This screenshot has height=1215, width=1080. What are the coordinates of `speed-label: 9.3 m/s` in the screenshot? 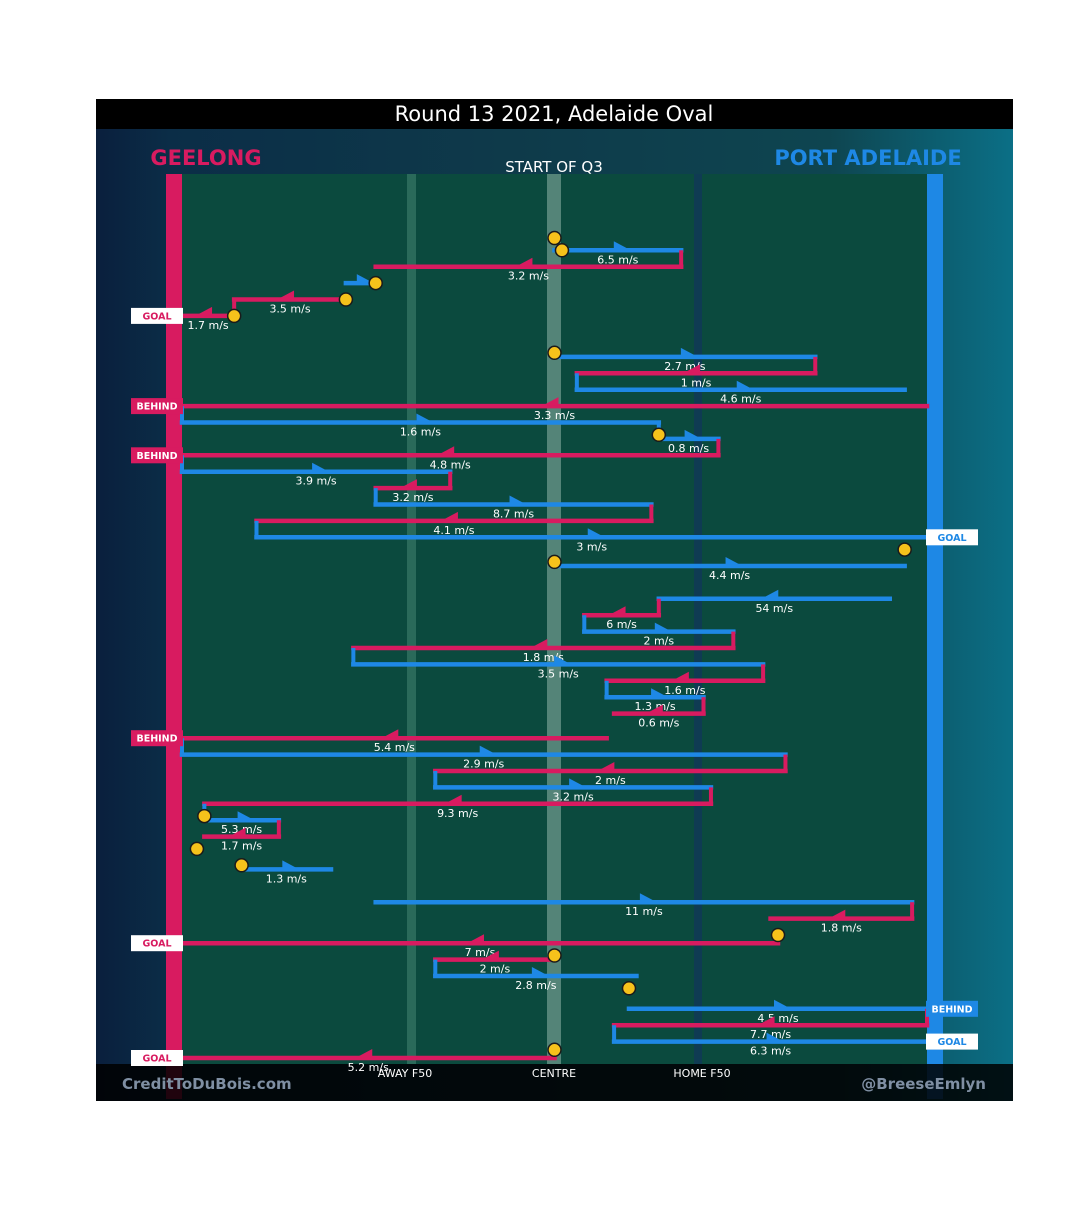 It's located at (457, 813).